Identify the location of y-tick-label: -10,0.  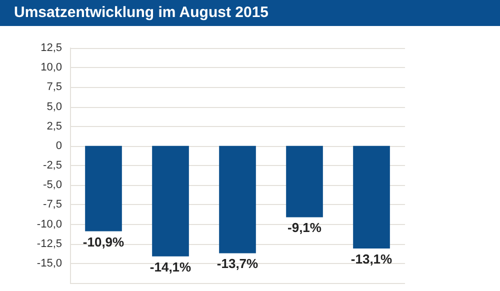
(49, 224).